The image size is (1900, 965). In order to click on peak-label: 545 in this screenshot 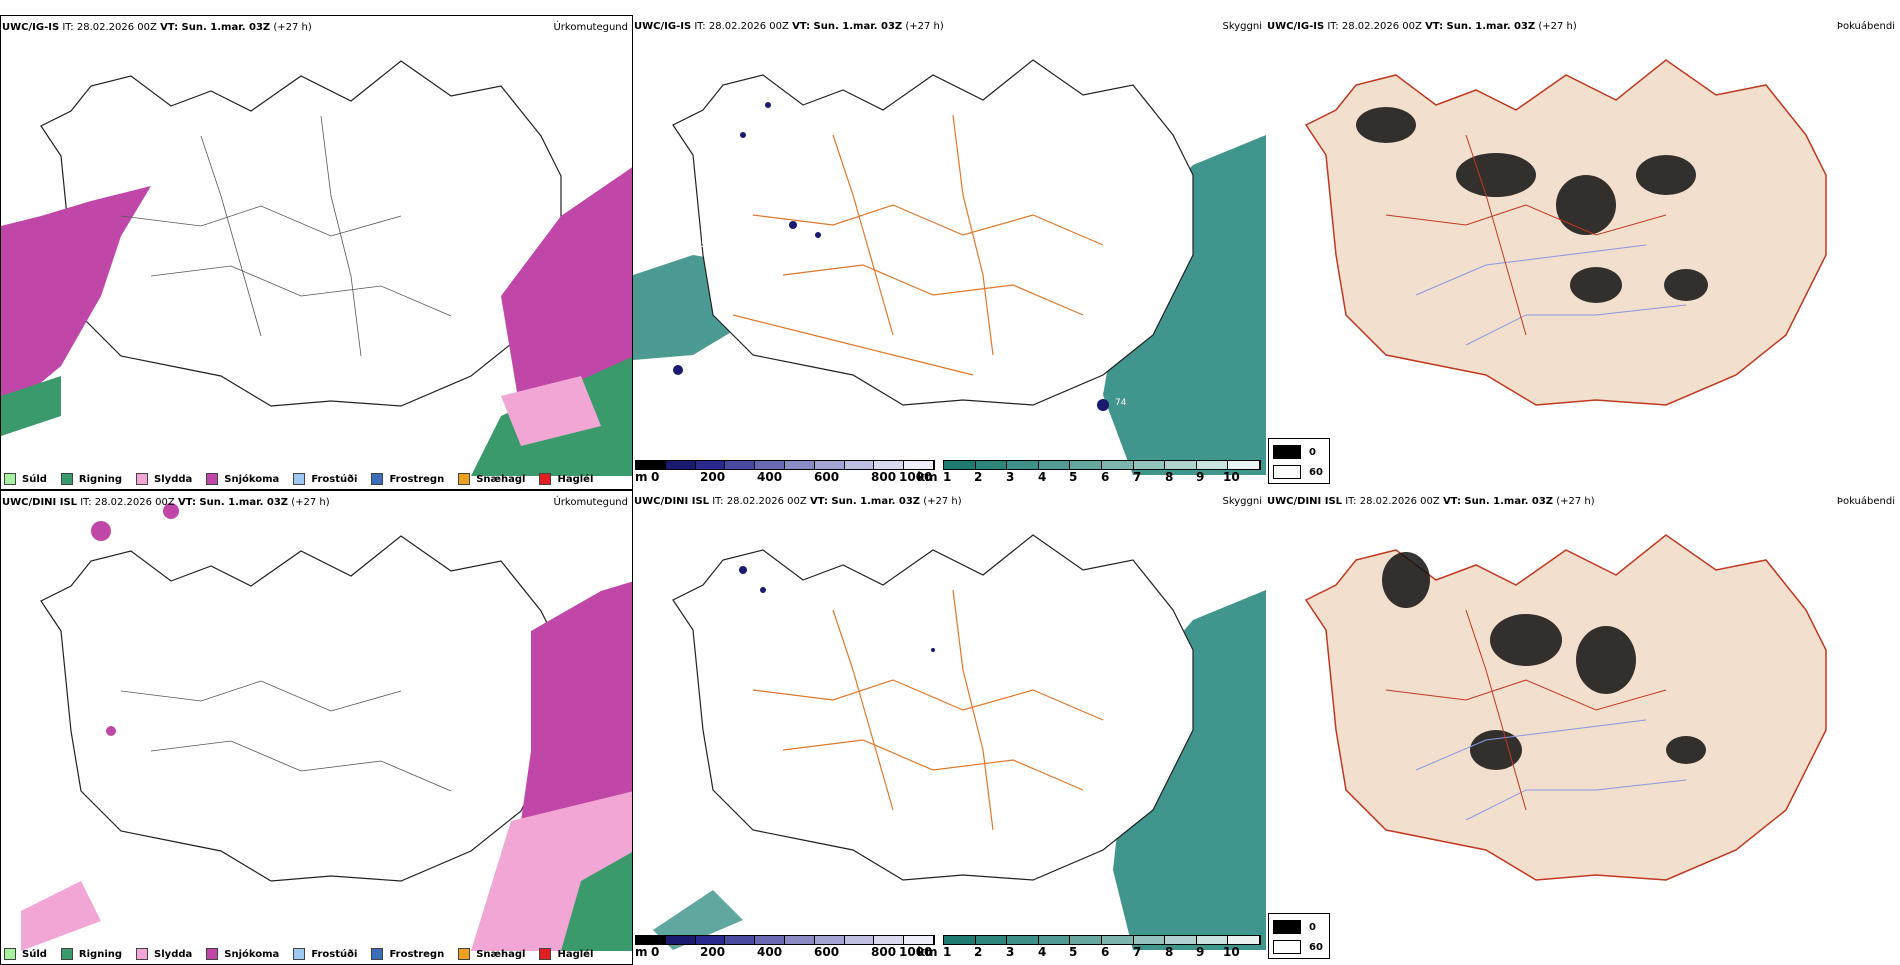, I will do `click(709, 245)`.